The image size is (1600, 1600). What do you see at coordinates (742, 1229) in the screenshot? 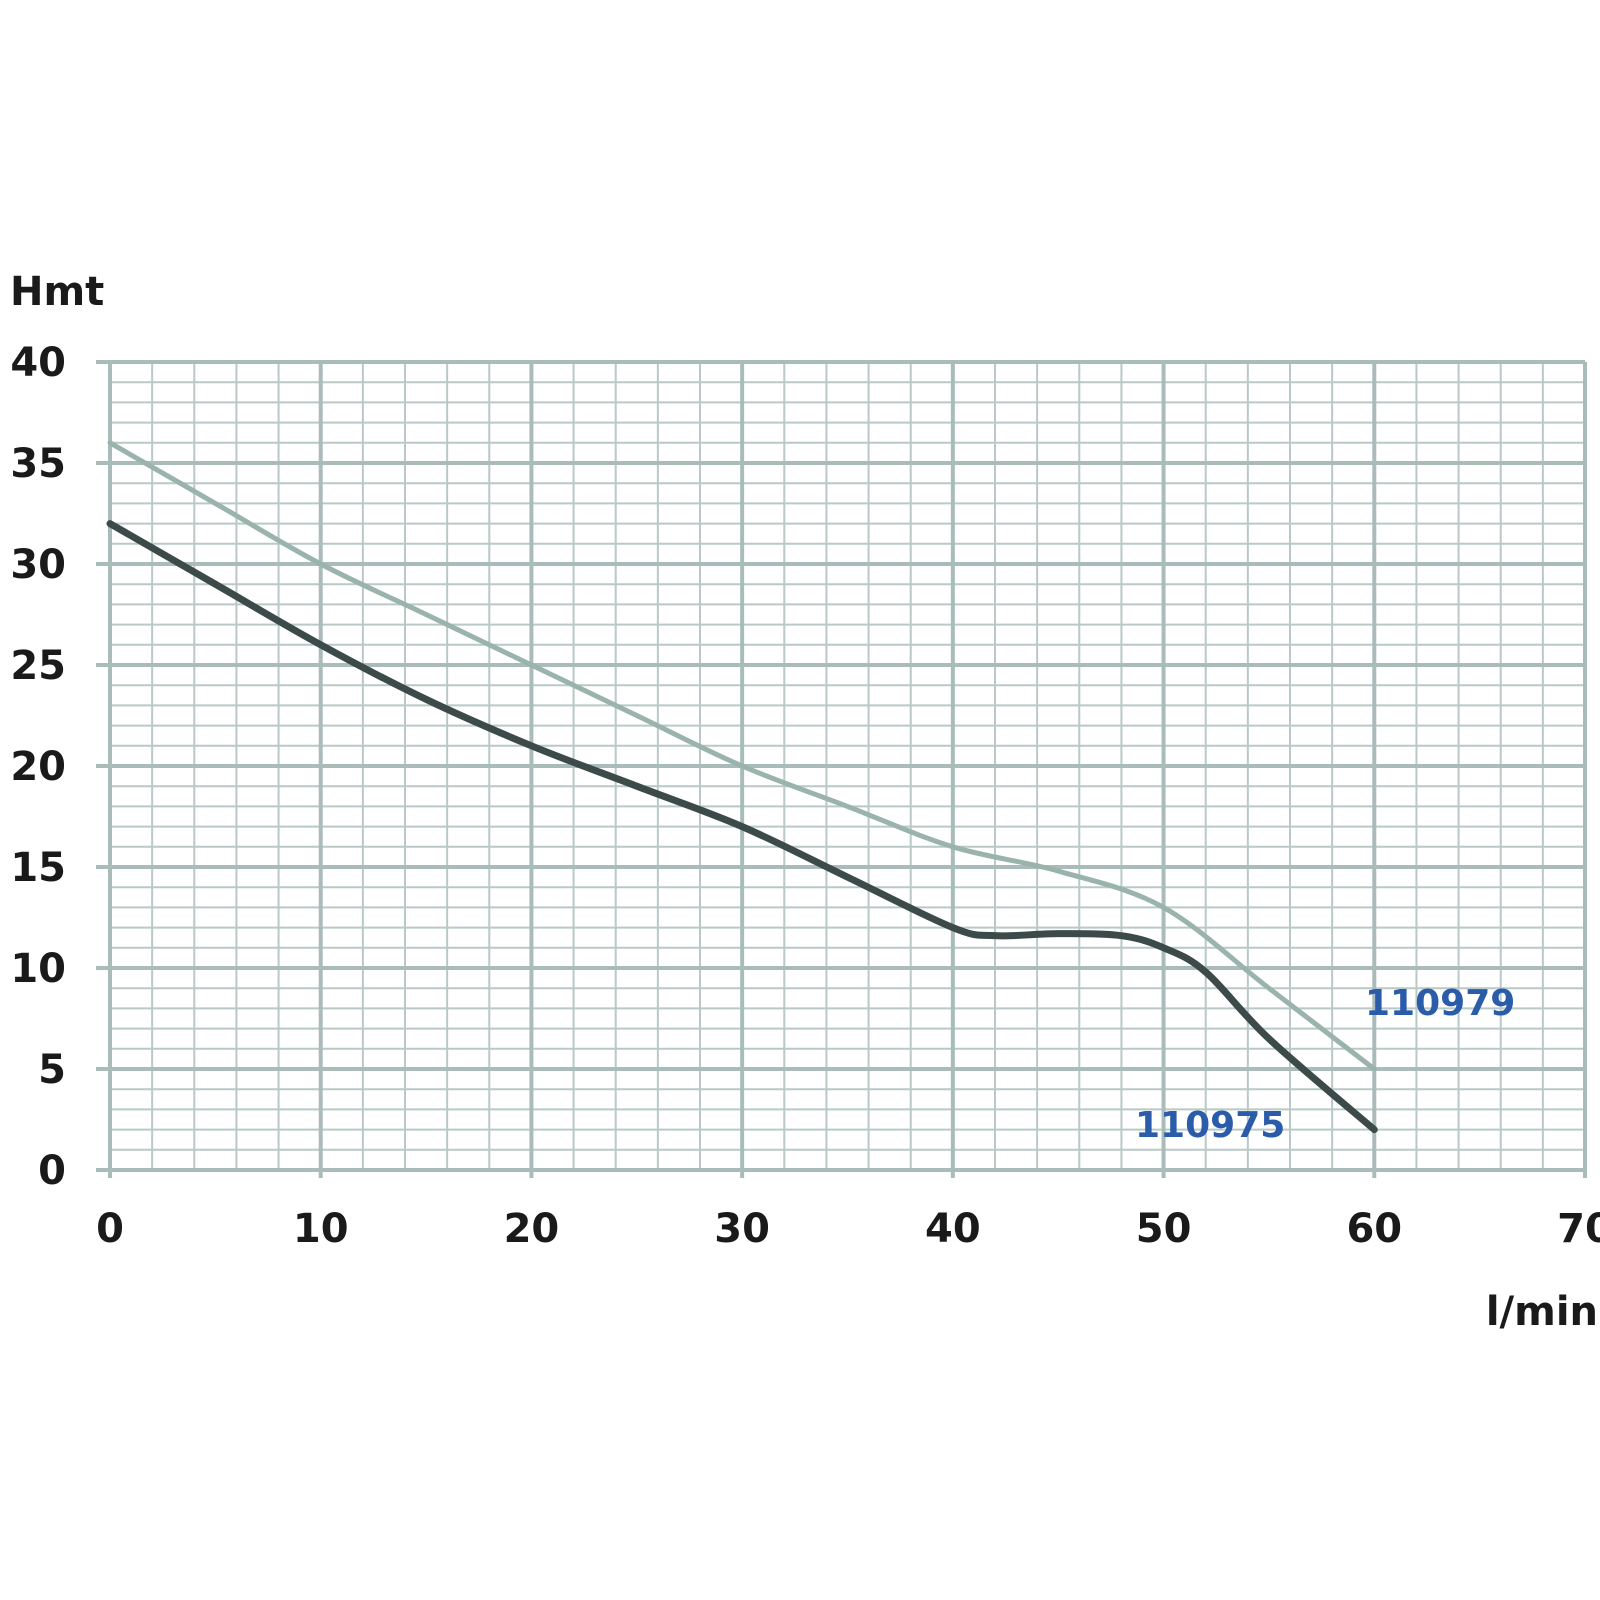
I see `x-tick-label: 30` at bounding box center [742, 1229].